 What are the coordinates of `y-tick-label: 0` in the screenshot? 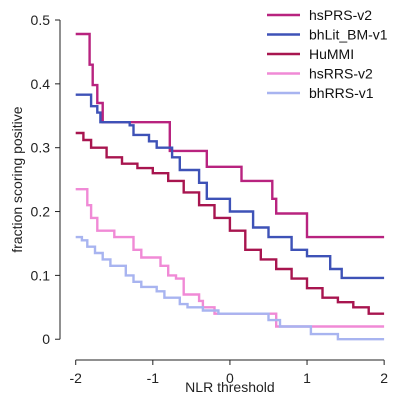 It's located at (46, 339).